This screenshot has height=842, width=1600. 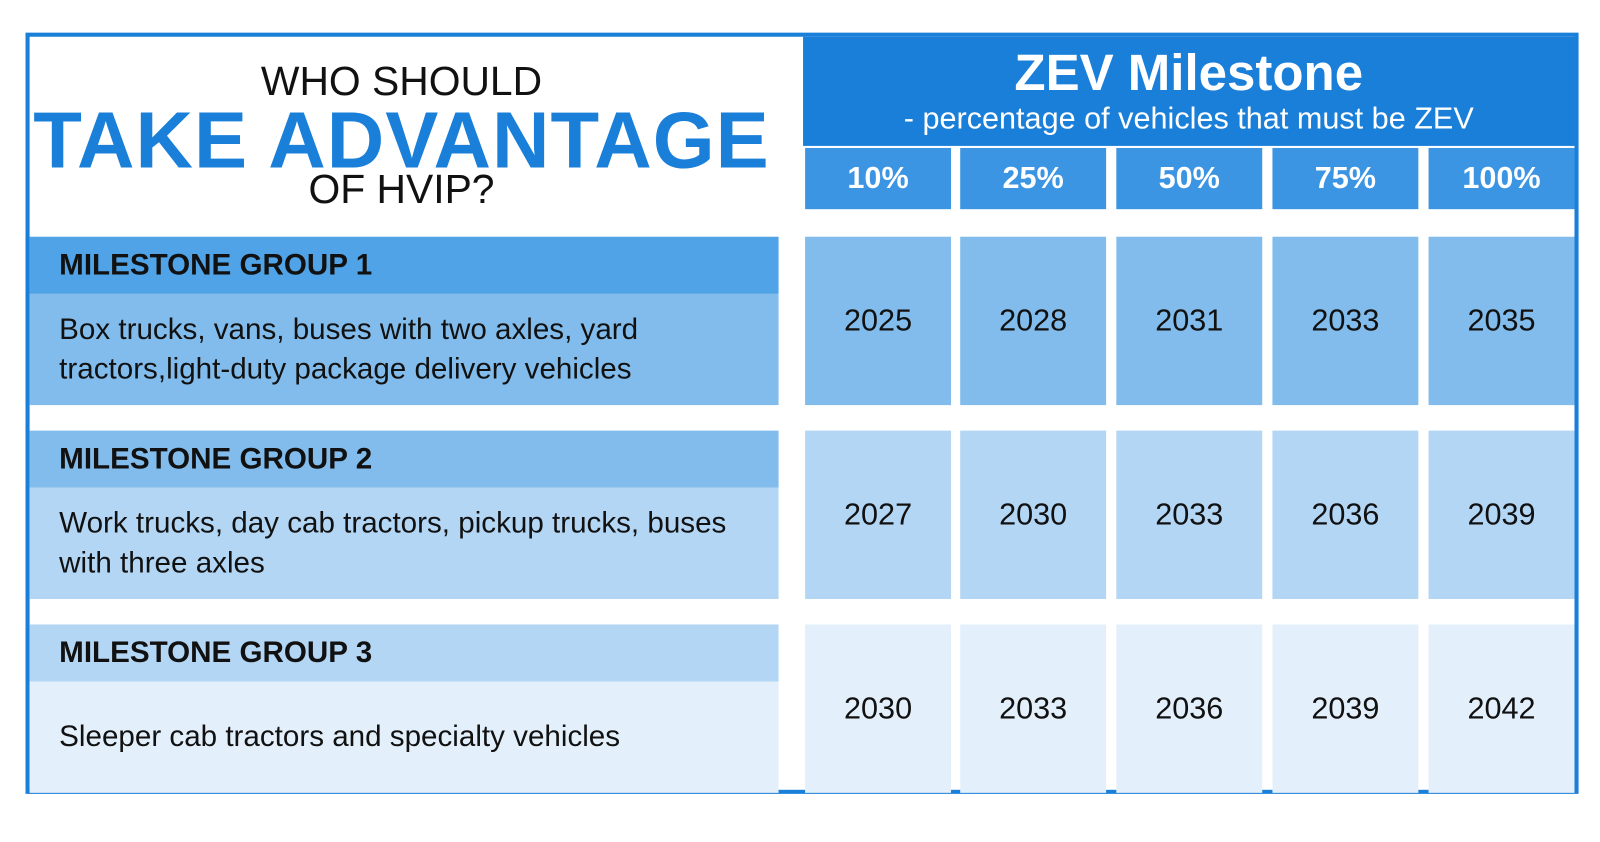 I want to click on year: 2027, so click(x=878, y=514).